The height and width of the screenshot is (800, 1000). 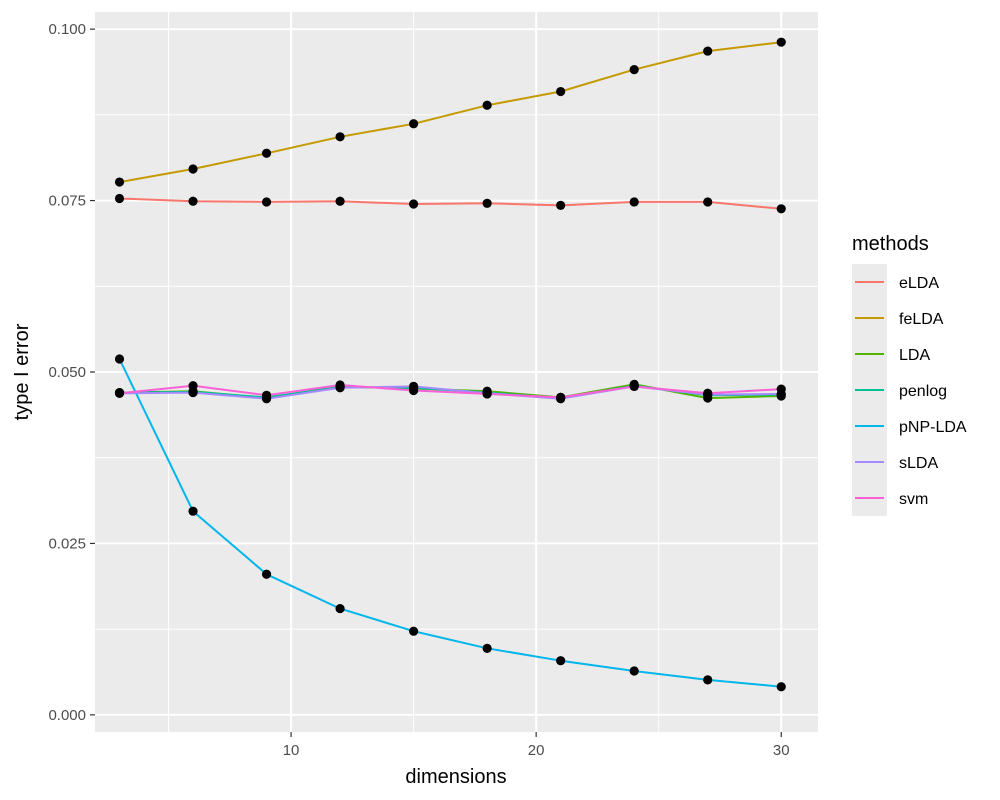 I want to click on data-point-sLDA, so click(x=193, y=392).